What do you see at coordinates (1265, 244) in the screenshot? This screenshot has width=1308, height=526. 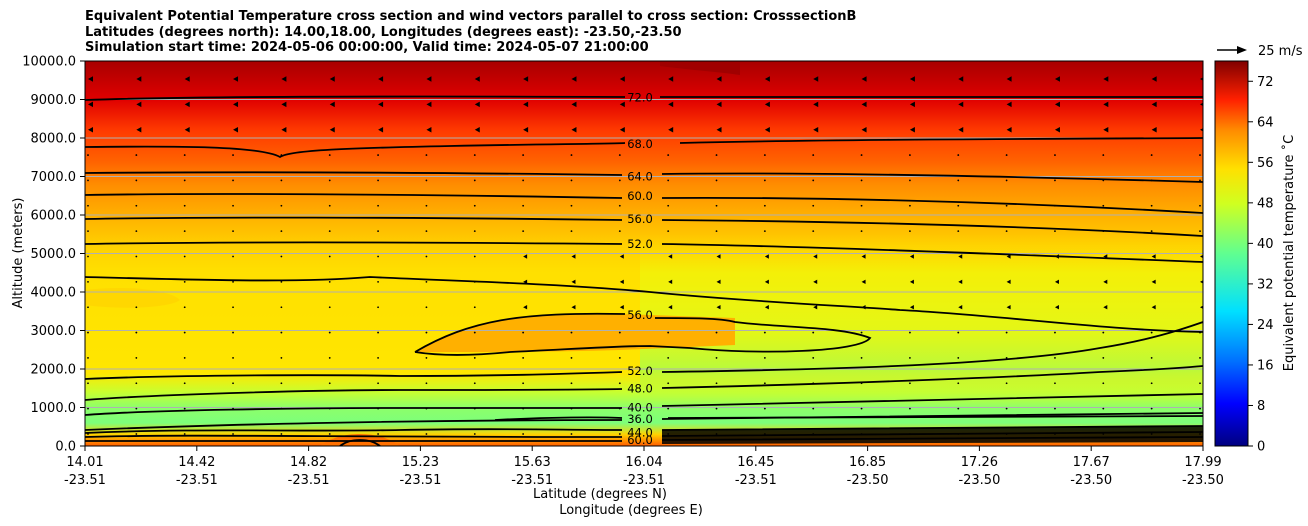 I see `colorbar-tick-label: 40` at bounding box center [1265, 244].